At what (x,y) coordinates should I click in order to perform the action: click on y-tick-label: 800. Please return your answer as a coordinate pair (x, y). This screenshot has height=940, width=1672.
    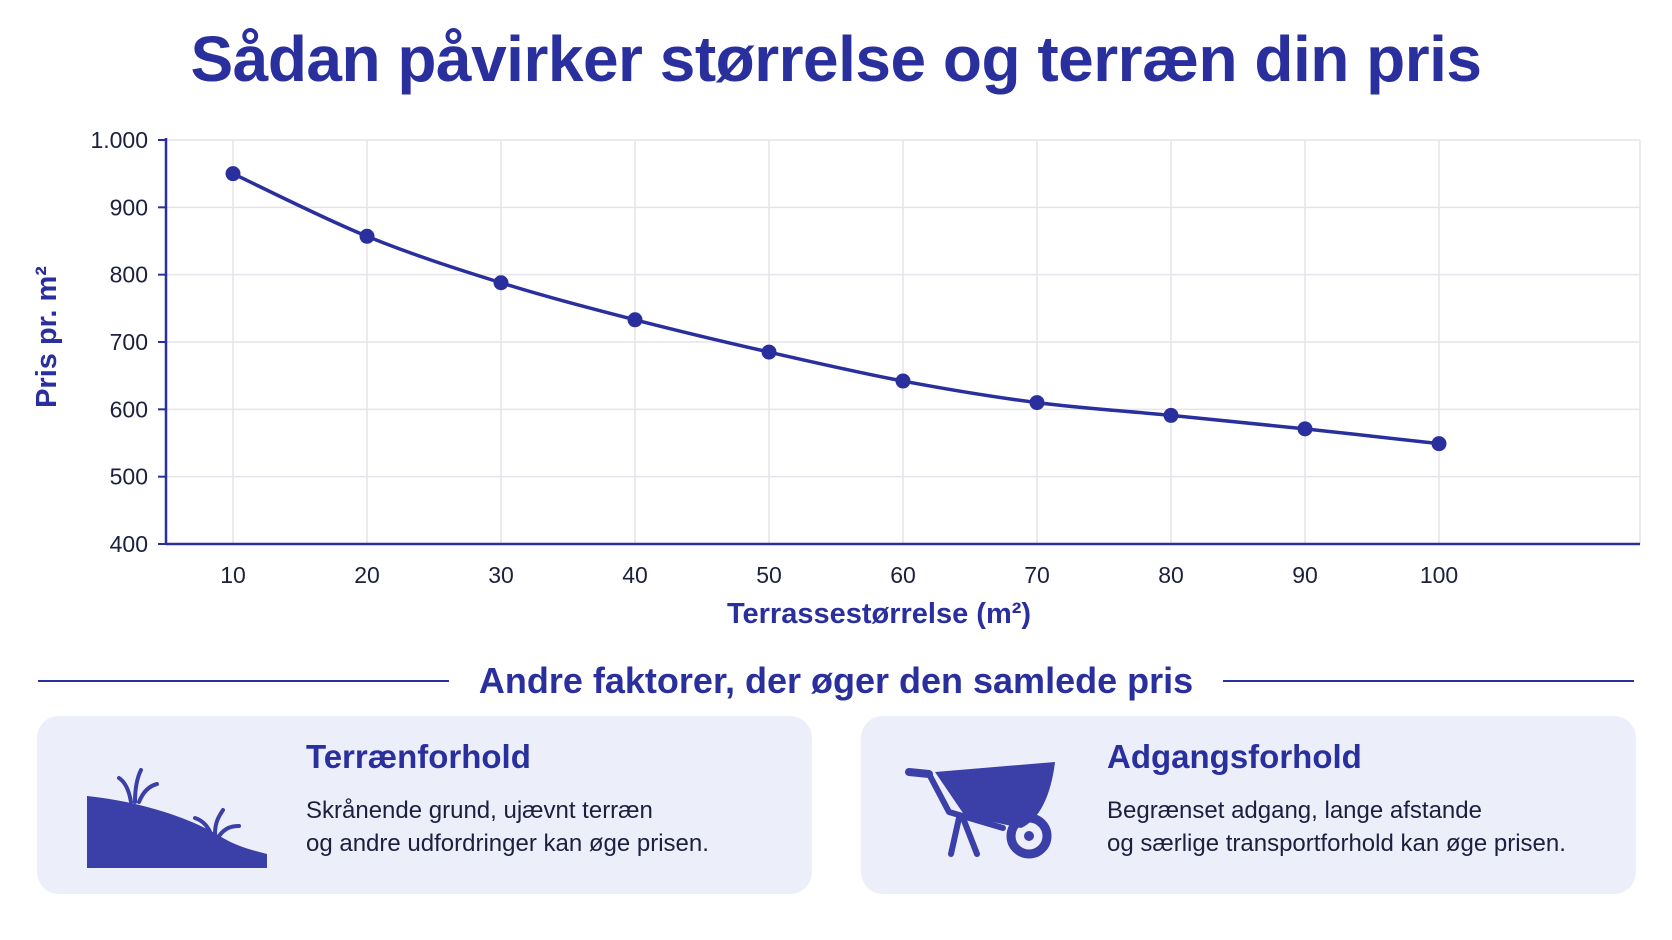
    Looking at the image, I should click on (129, 275).